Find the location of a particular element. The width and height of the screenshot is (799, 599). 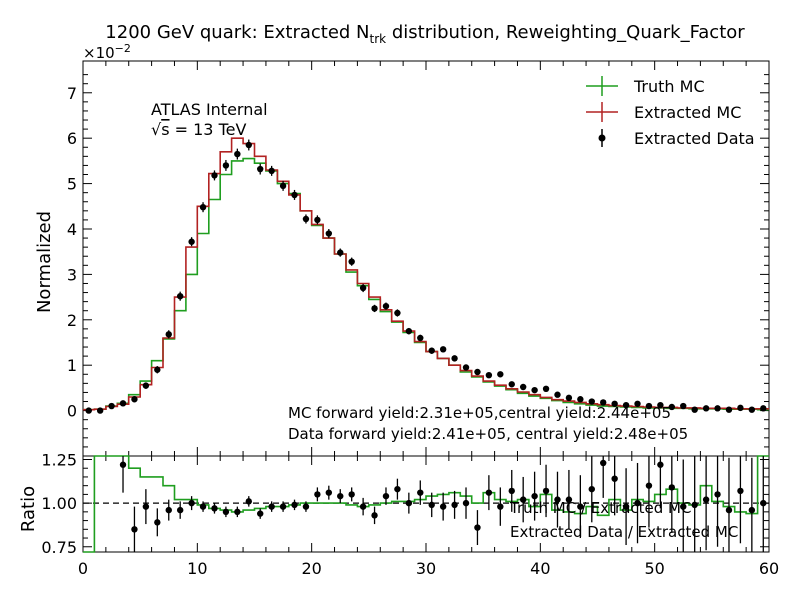

y-tick-label-top: 3 is located at coordinates (72, 274).